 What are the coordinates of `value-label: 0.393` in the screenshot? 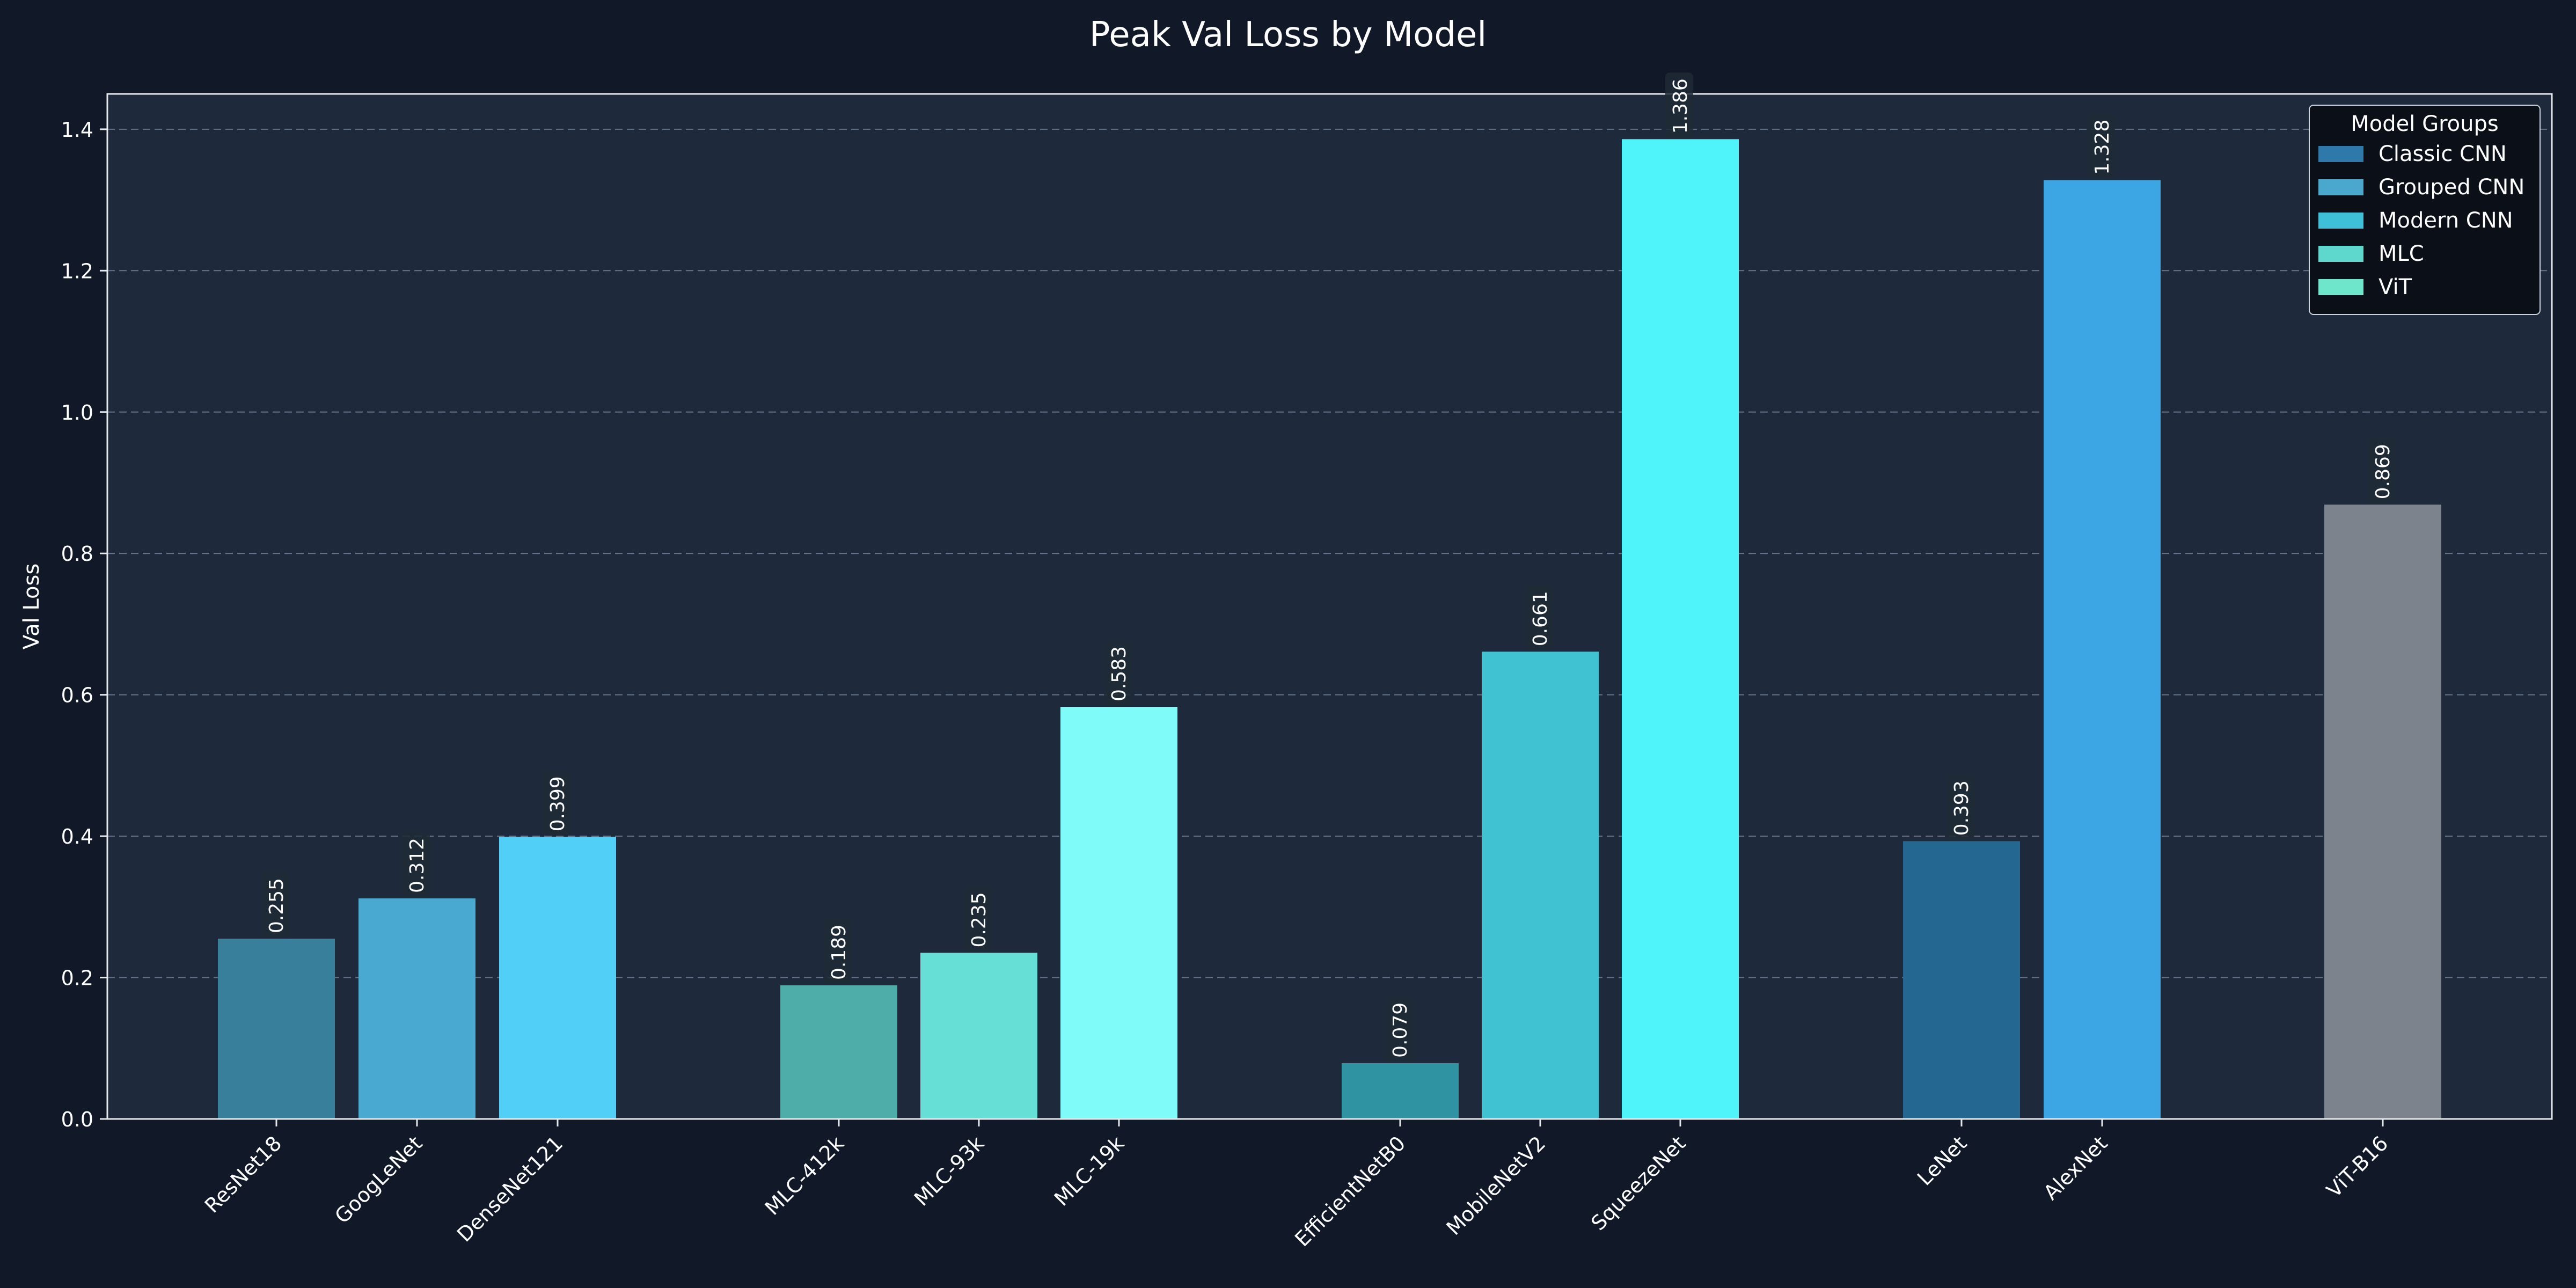 It's located at (1960, 807).